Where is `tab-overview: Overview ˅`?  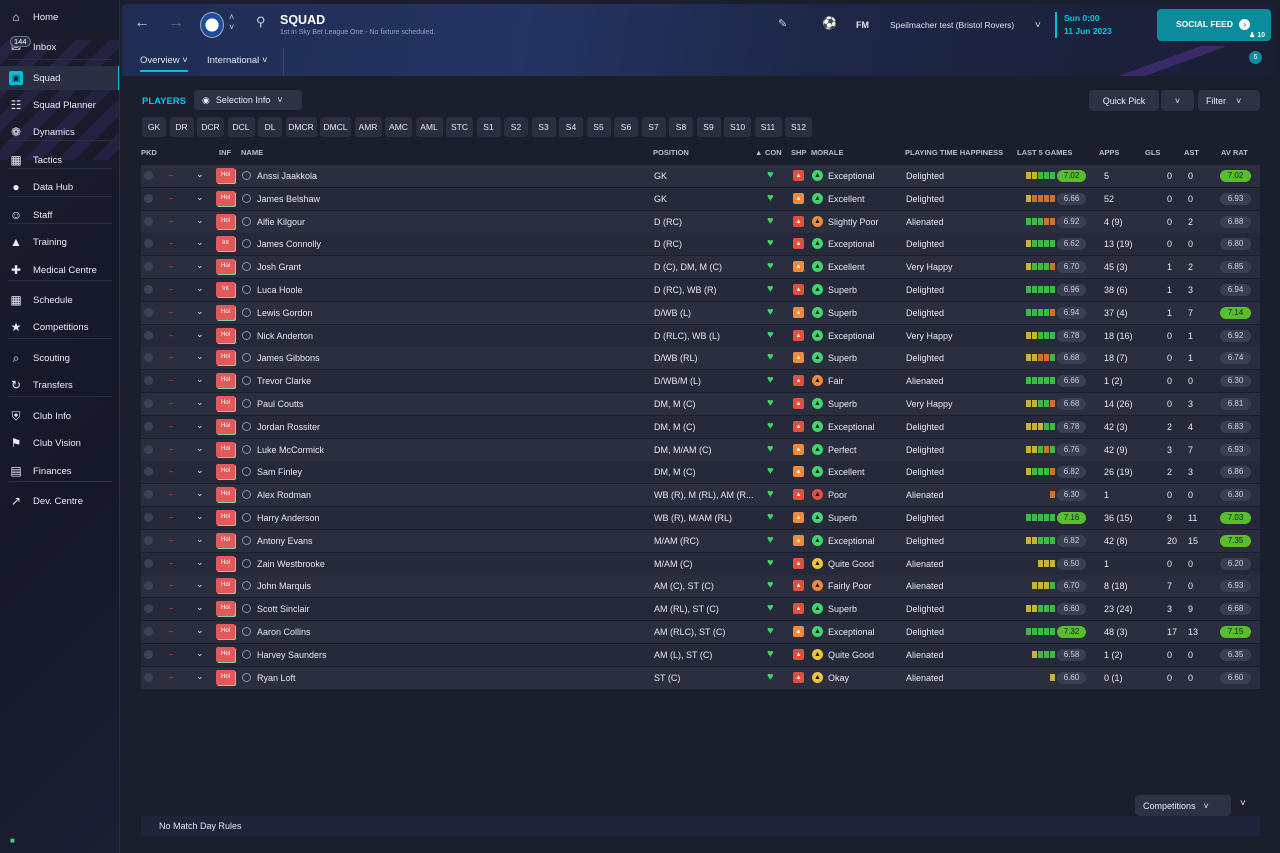 tab-overview: Overview ˅ is located at coordinates (164, 63).